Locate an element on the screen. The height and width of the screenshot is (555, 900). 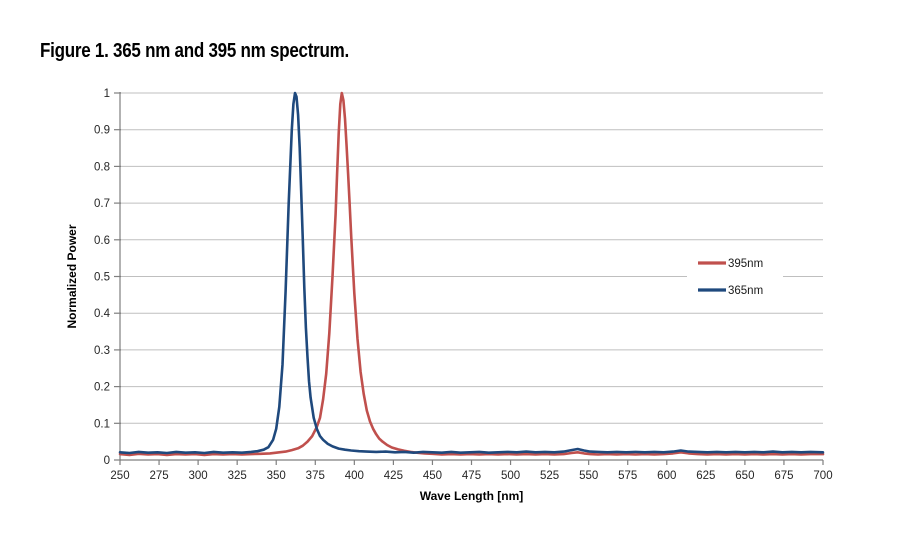
x-tick-label: 700 is located at coordinates (822, 476).